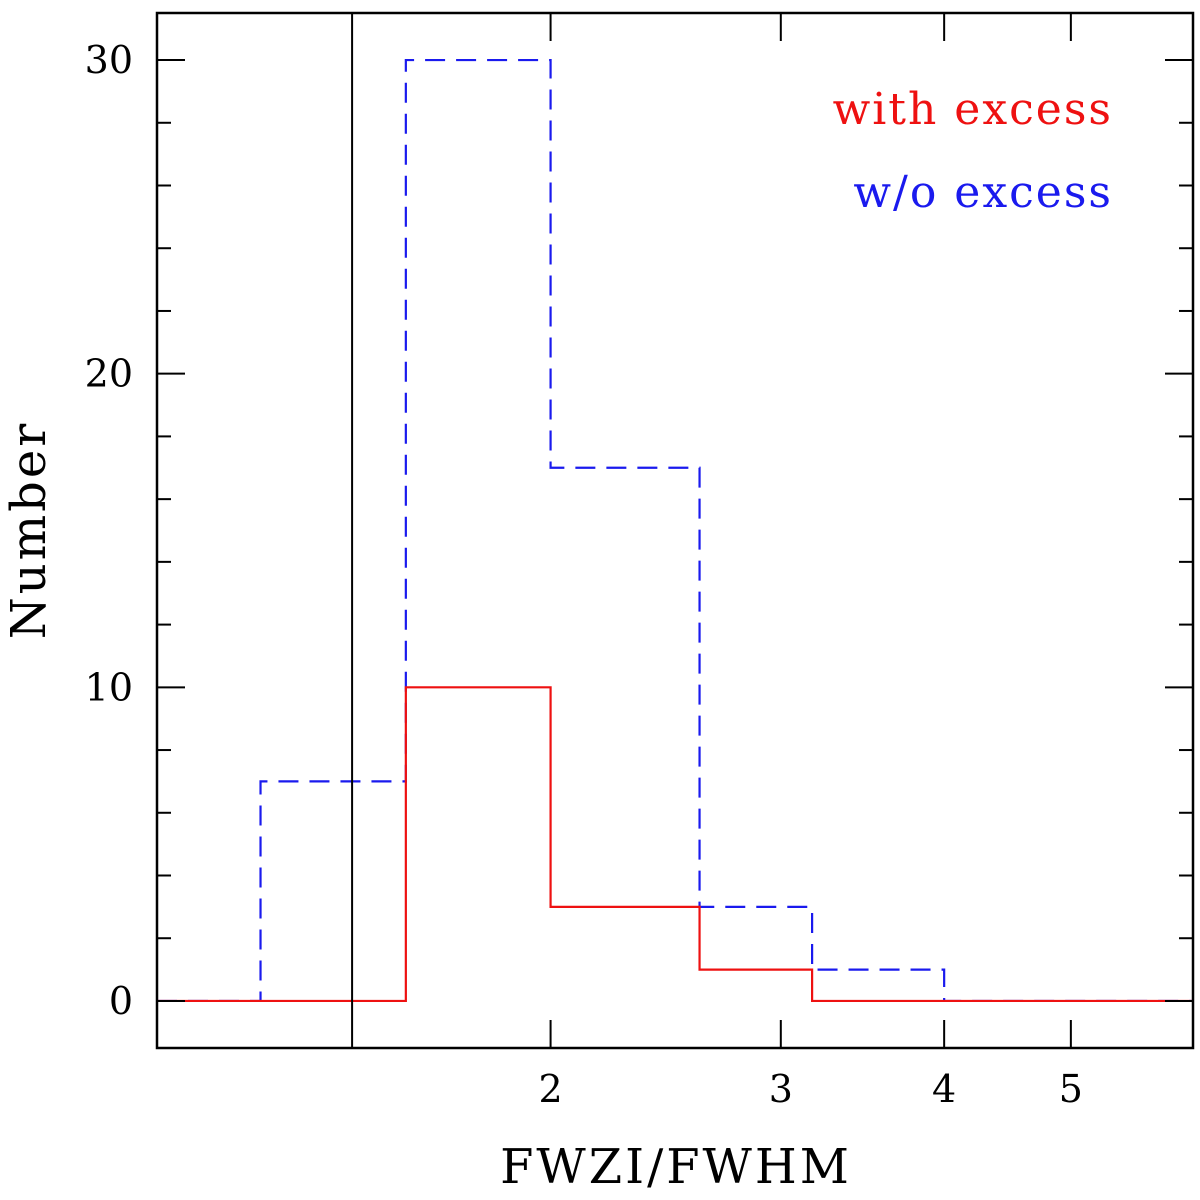 The height and width of the screenshot is (1200, 1200). What do you see at coordinates (973, 109) in the screenshot?
I see `legend-with-excess: with excess` at bounding box center [973, 109].